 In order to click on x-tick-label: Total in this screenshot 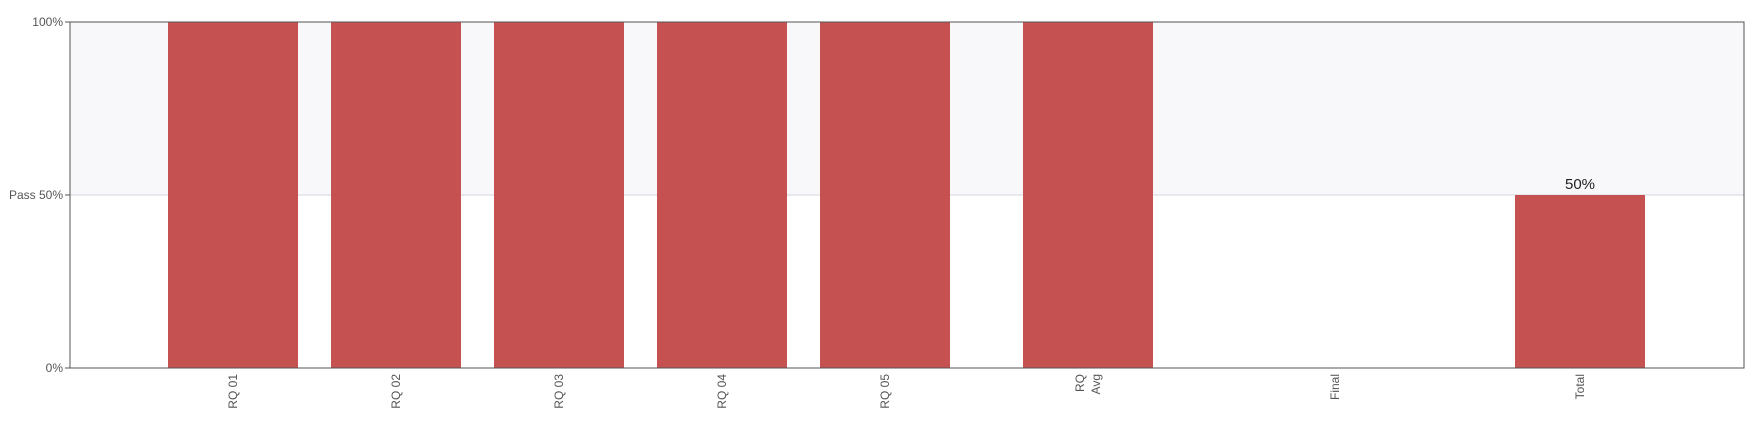, I will do `click(1580, 386)`.